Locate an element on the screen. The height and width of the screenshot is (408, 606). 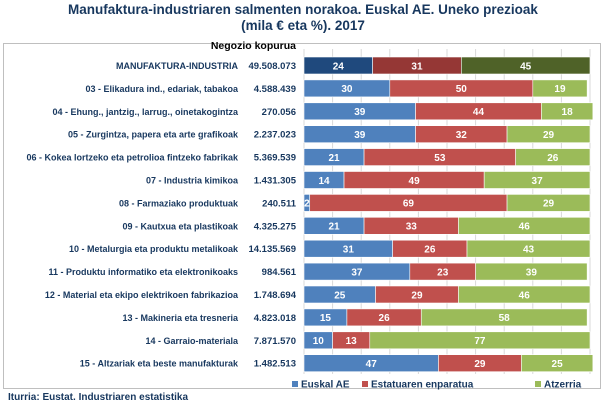
volume-label: 7.871.570 is located at coordinates (275, 341).